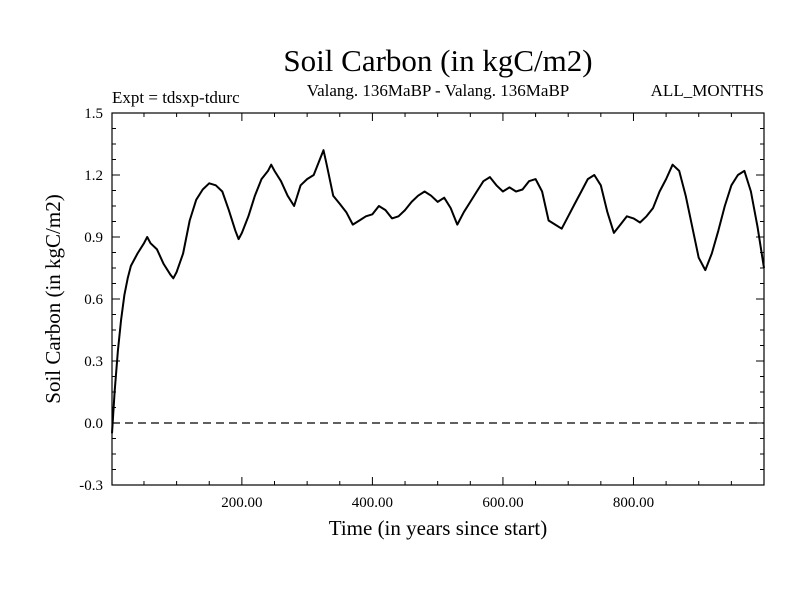  Describe the element at coordinates (372, 503) in the screenshot. I see `x-tick-label: 400.00` at that location.